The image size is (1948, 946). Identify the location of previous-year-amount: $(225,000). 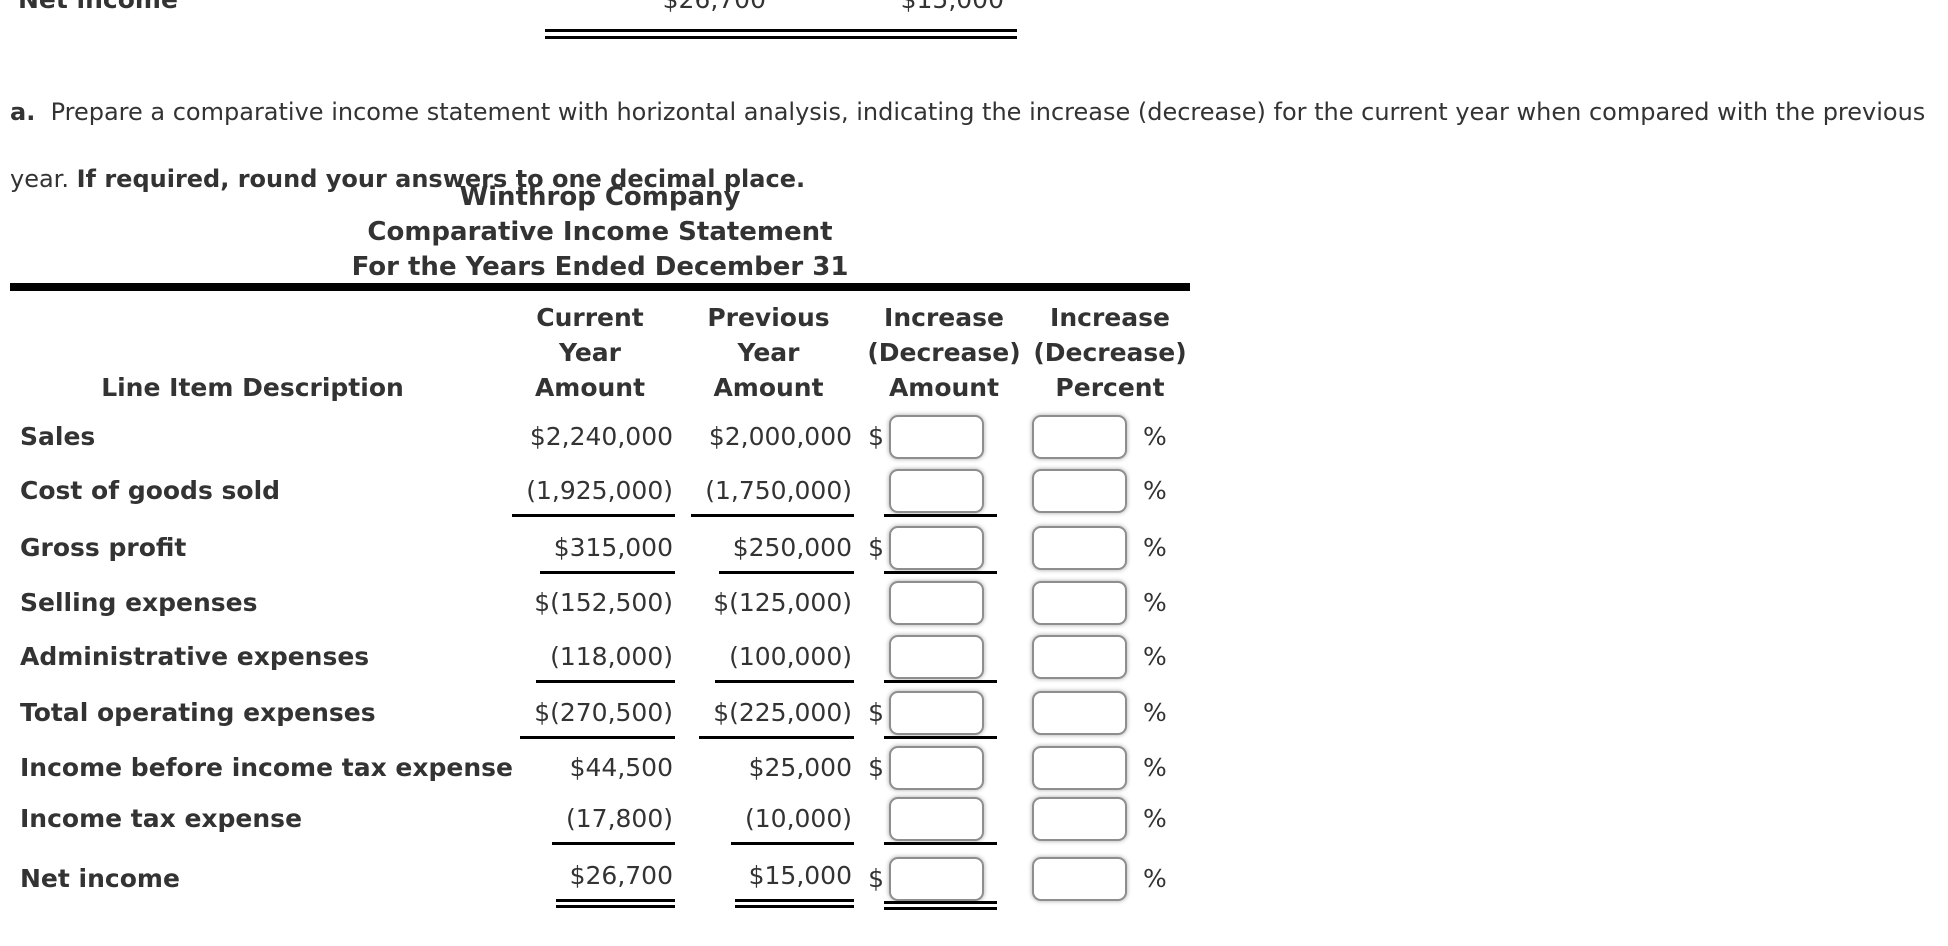
(776, 718).